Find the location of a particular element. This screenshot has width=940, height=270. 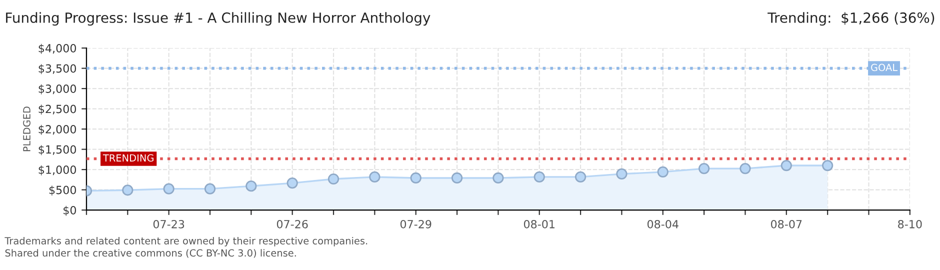

chart-title: Funding Progress: Issue #1 - A Chilling New Horror Anthology is located at coordinates (218, 19).